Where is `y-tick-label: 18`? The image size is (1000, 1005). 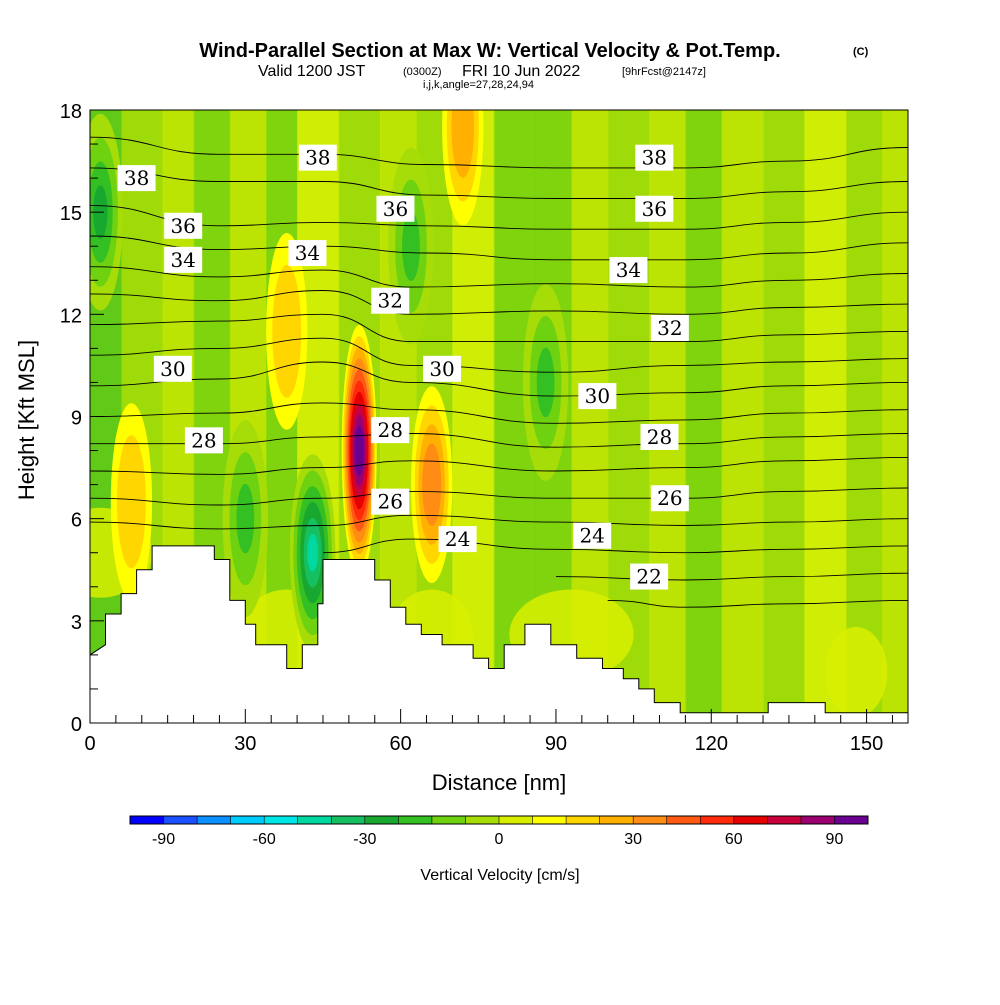
y-tick-label: 18 is located at coordinates (71, 112).